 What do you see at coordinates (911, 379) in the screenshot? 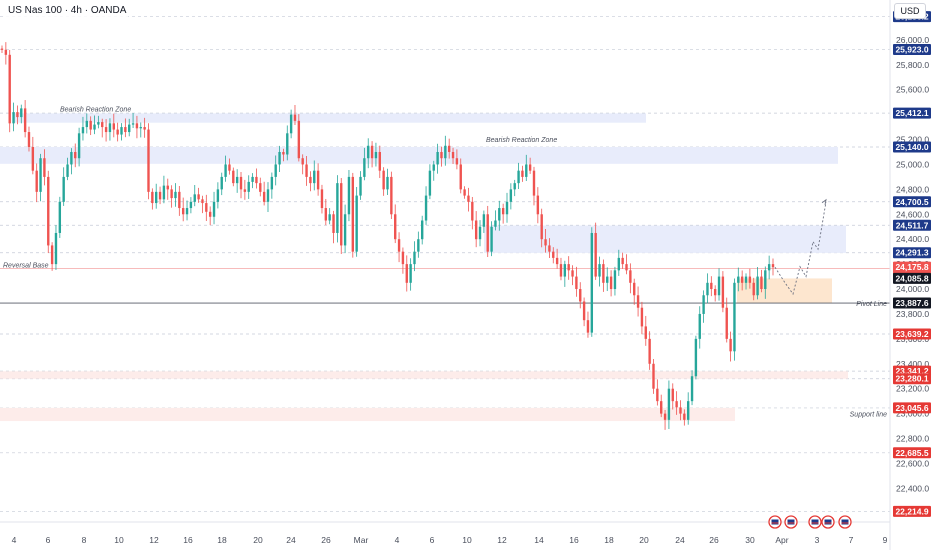
I see `price-badge-label-12: 23,280.1` at bounding box center [911, 379].